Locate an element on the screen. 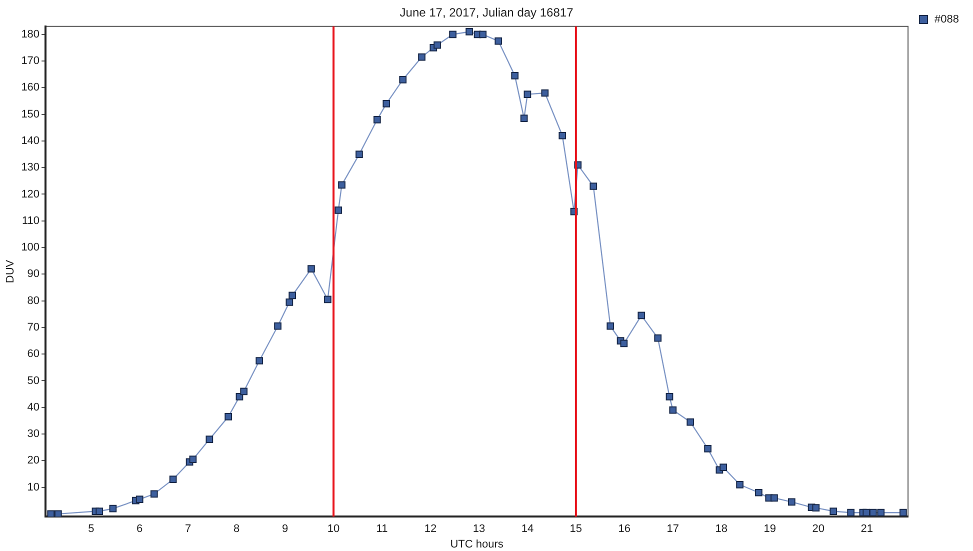 This screenshot has height=551, width=973. y-tick-label: 70 is located at coordinates (33, 327).